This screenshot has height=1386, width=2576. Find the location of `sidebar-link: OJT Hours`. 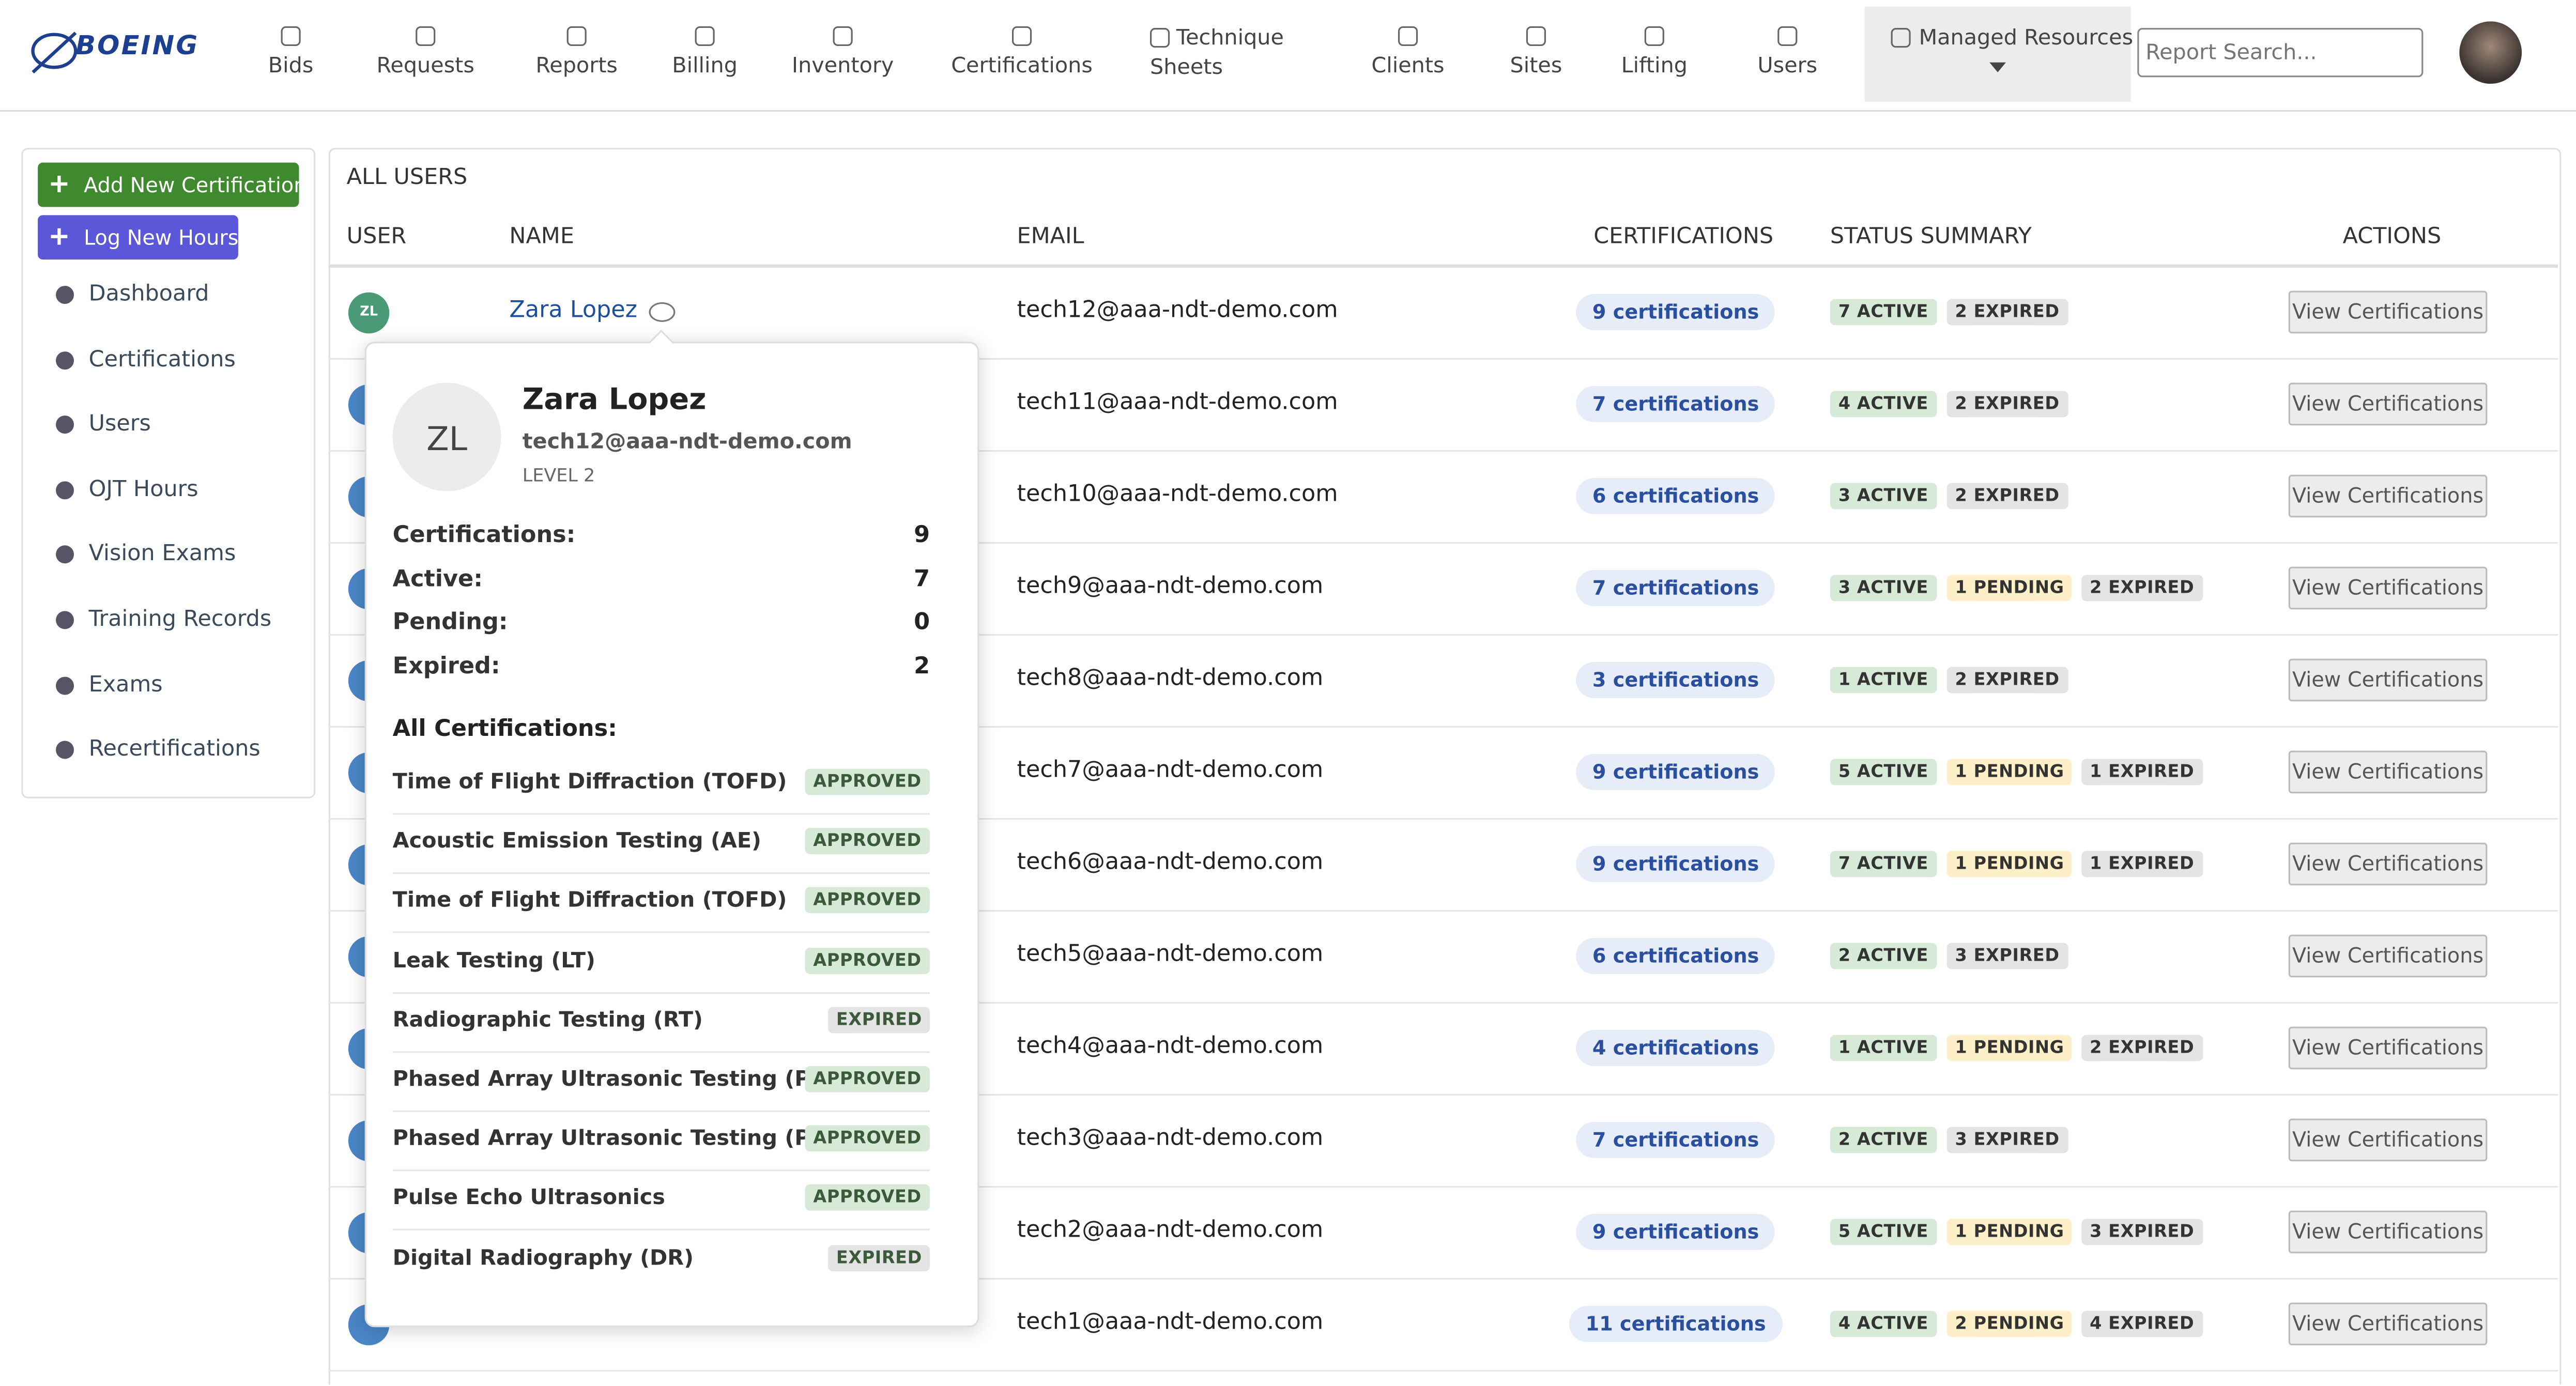

sidebar-link: OJT Hours is located at coordinates (143, 489).